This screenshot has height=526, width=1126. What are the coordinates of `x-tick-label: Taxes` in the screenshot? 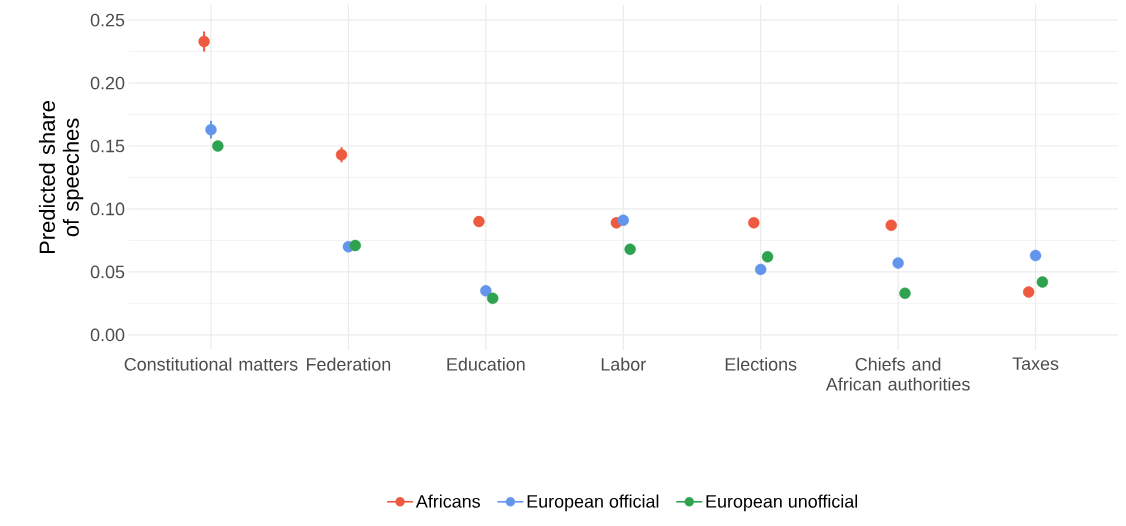 It's located at (1035, 364).